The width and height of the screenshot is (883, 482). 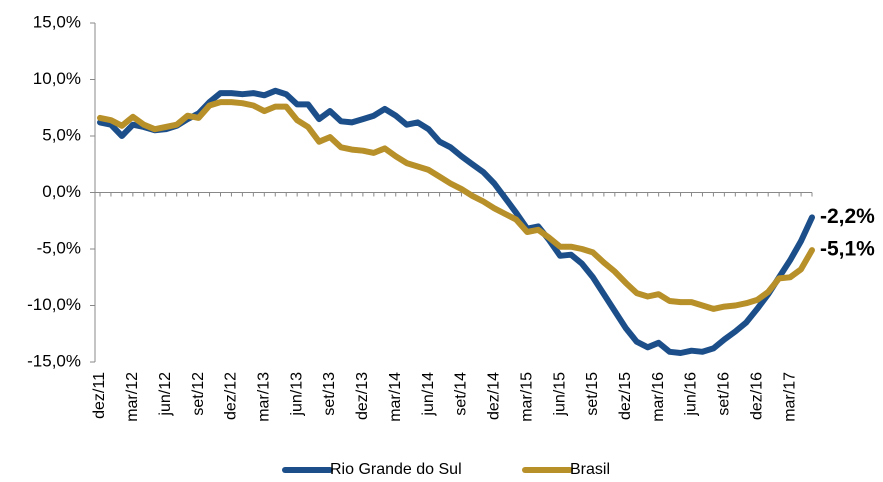 What do you see at coordinates (428, 394) in the screenshot?
I see `x-tick-label: jun/14` at bounding box center [428, 394].